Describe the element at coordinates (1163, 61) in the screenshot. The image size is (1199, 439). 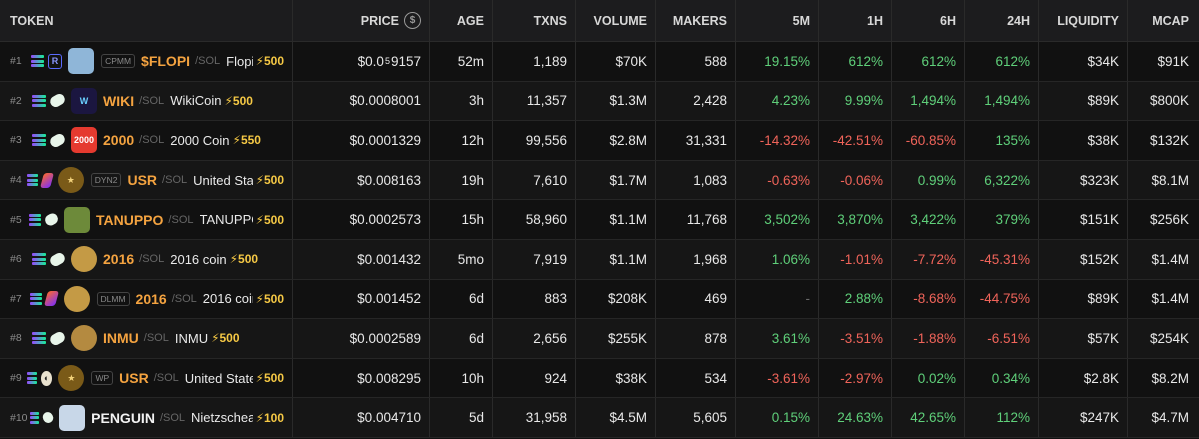
I see `mcap-cell: $91K` at that location.